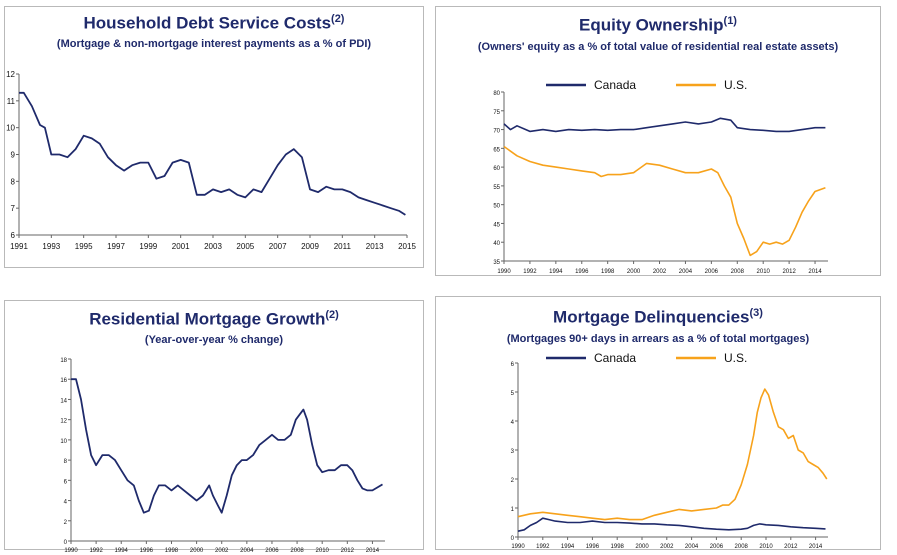  What do you see at coordinates (181, 246) in the screenshot?
I see `debt-x-tick-label: 2001` at bounding box center [181, 246].